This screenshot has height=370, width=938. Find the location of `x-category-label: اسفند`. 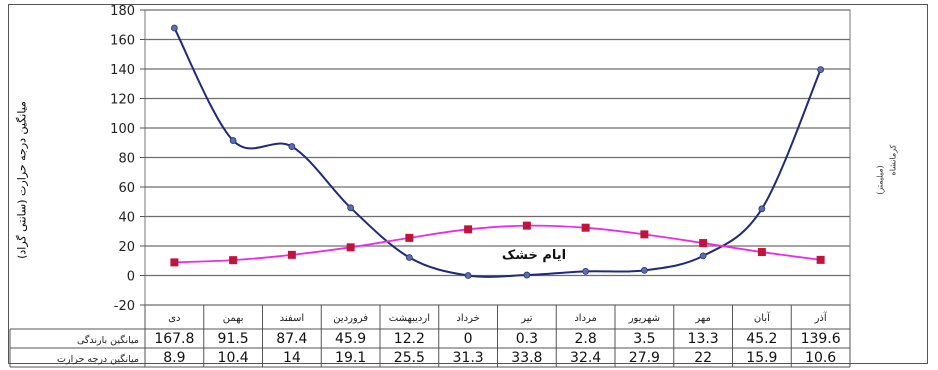

x-category-label: اسفند is located at coordinates (292, 318).